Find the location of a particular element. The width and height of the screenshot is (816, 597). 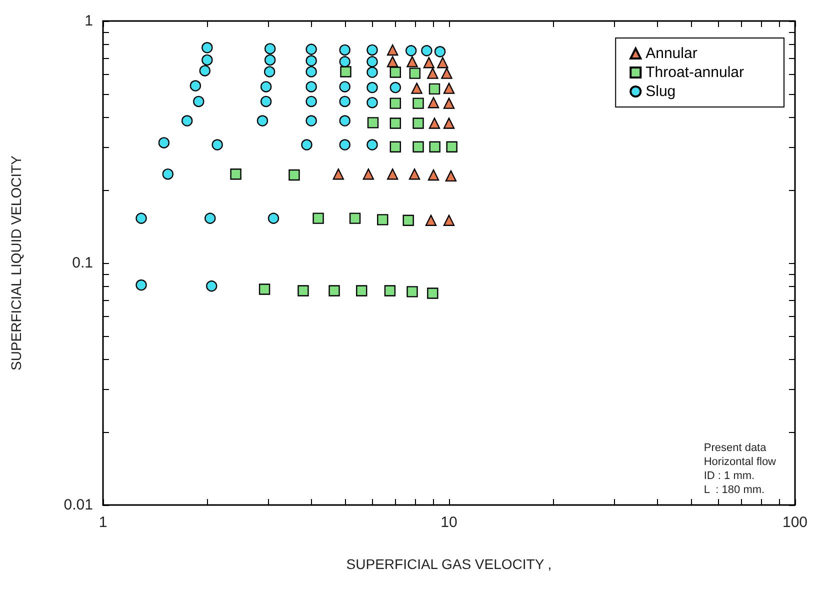

y-axis-title: SUPERFICIAL LIQUID VELOCITY is located at coordinates (16, 262).